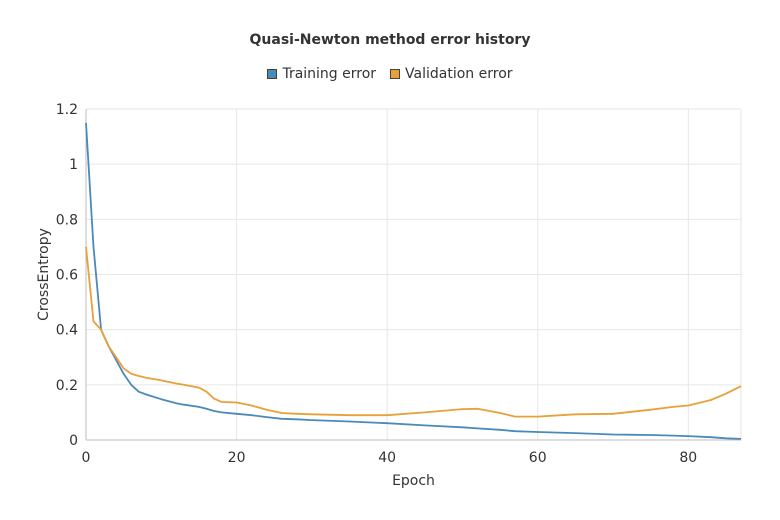  What do you see at coordinates (67, 110) in the screenshot?
I see `y-tick-label: 1.2` at bounding box center [67, 110].